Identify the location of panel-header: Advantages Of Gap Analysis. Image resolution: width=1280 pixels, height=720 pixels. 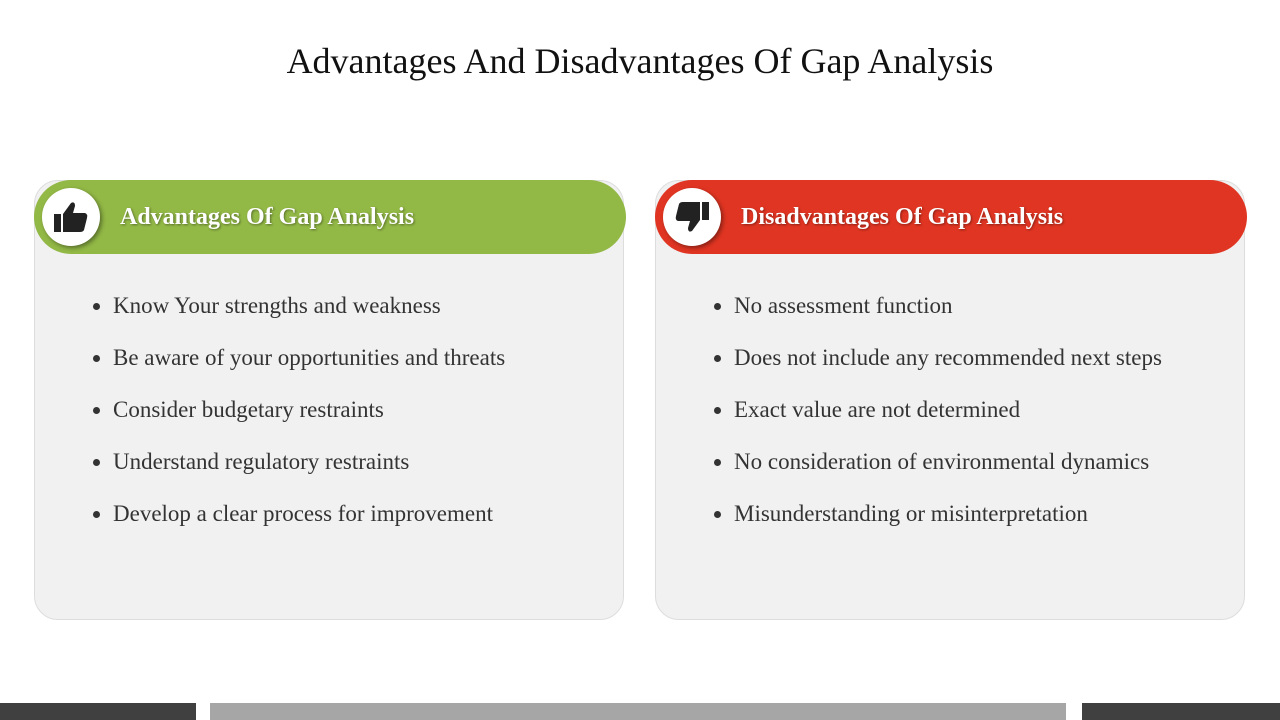
(330, 217).